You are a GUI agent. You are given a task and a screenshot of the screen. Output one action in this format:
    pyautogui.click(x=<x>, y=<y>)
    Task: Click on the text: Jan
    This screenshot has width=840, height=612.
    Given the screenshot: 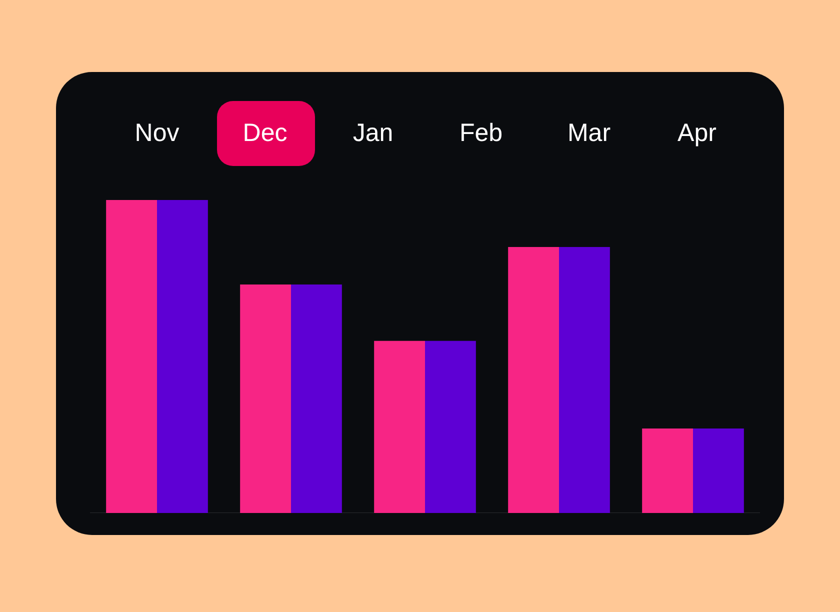 What is the action you would take?
    pyautogui.click(x=373, y=133)
    